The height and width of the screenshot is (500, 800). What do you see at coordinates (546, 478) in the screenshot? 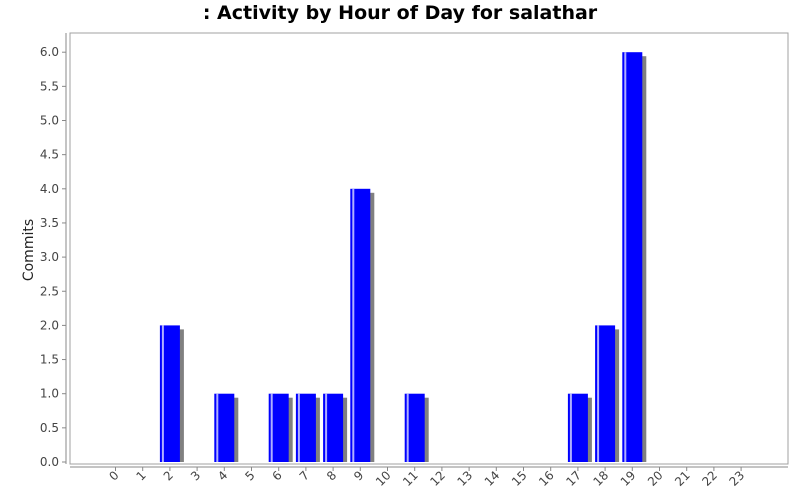
I see `x-tick-label: 16` at bounding box center [546, 478].